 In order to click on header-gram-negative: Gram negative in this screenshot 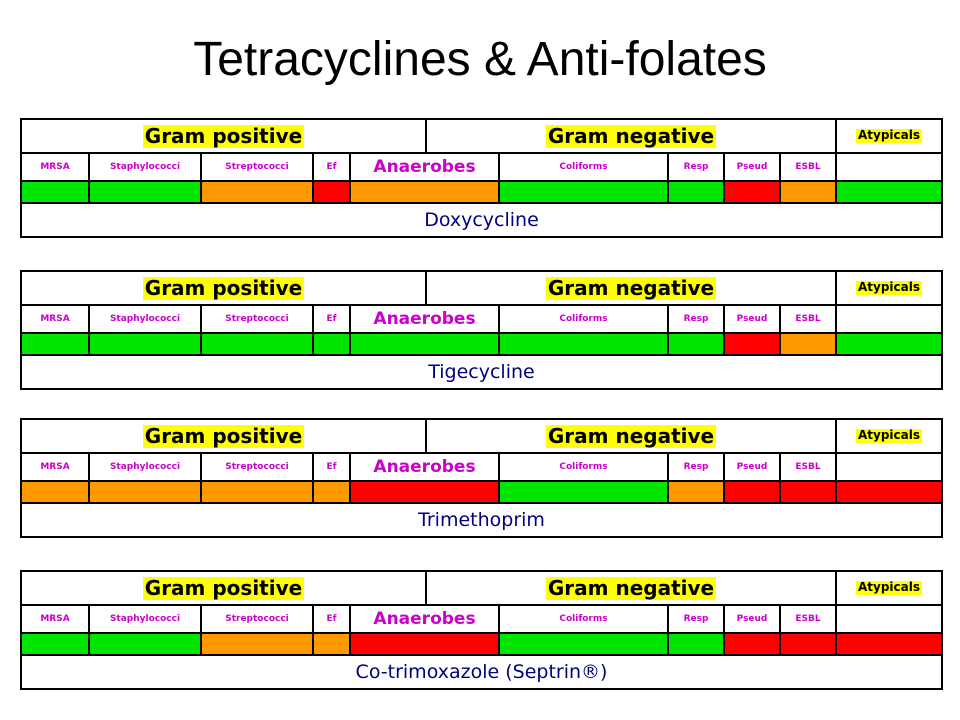, I will do `click(631, 136)`.